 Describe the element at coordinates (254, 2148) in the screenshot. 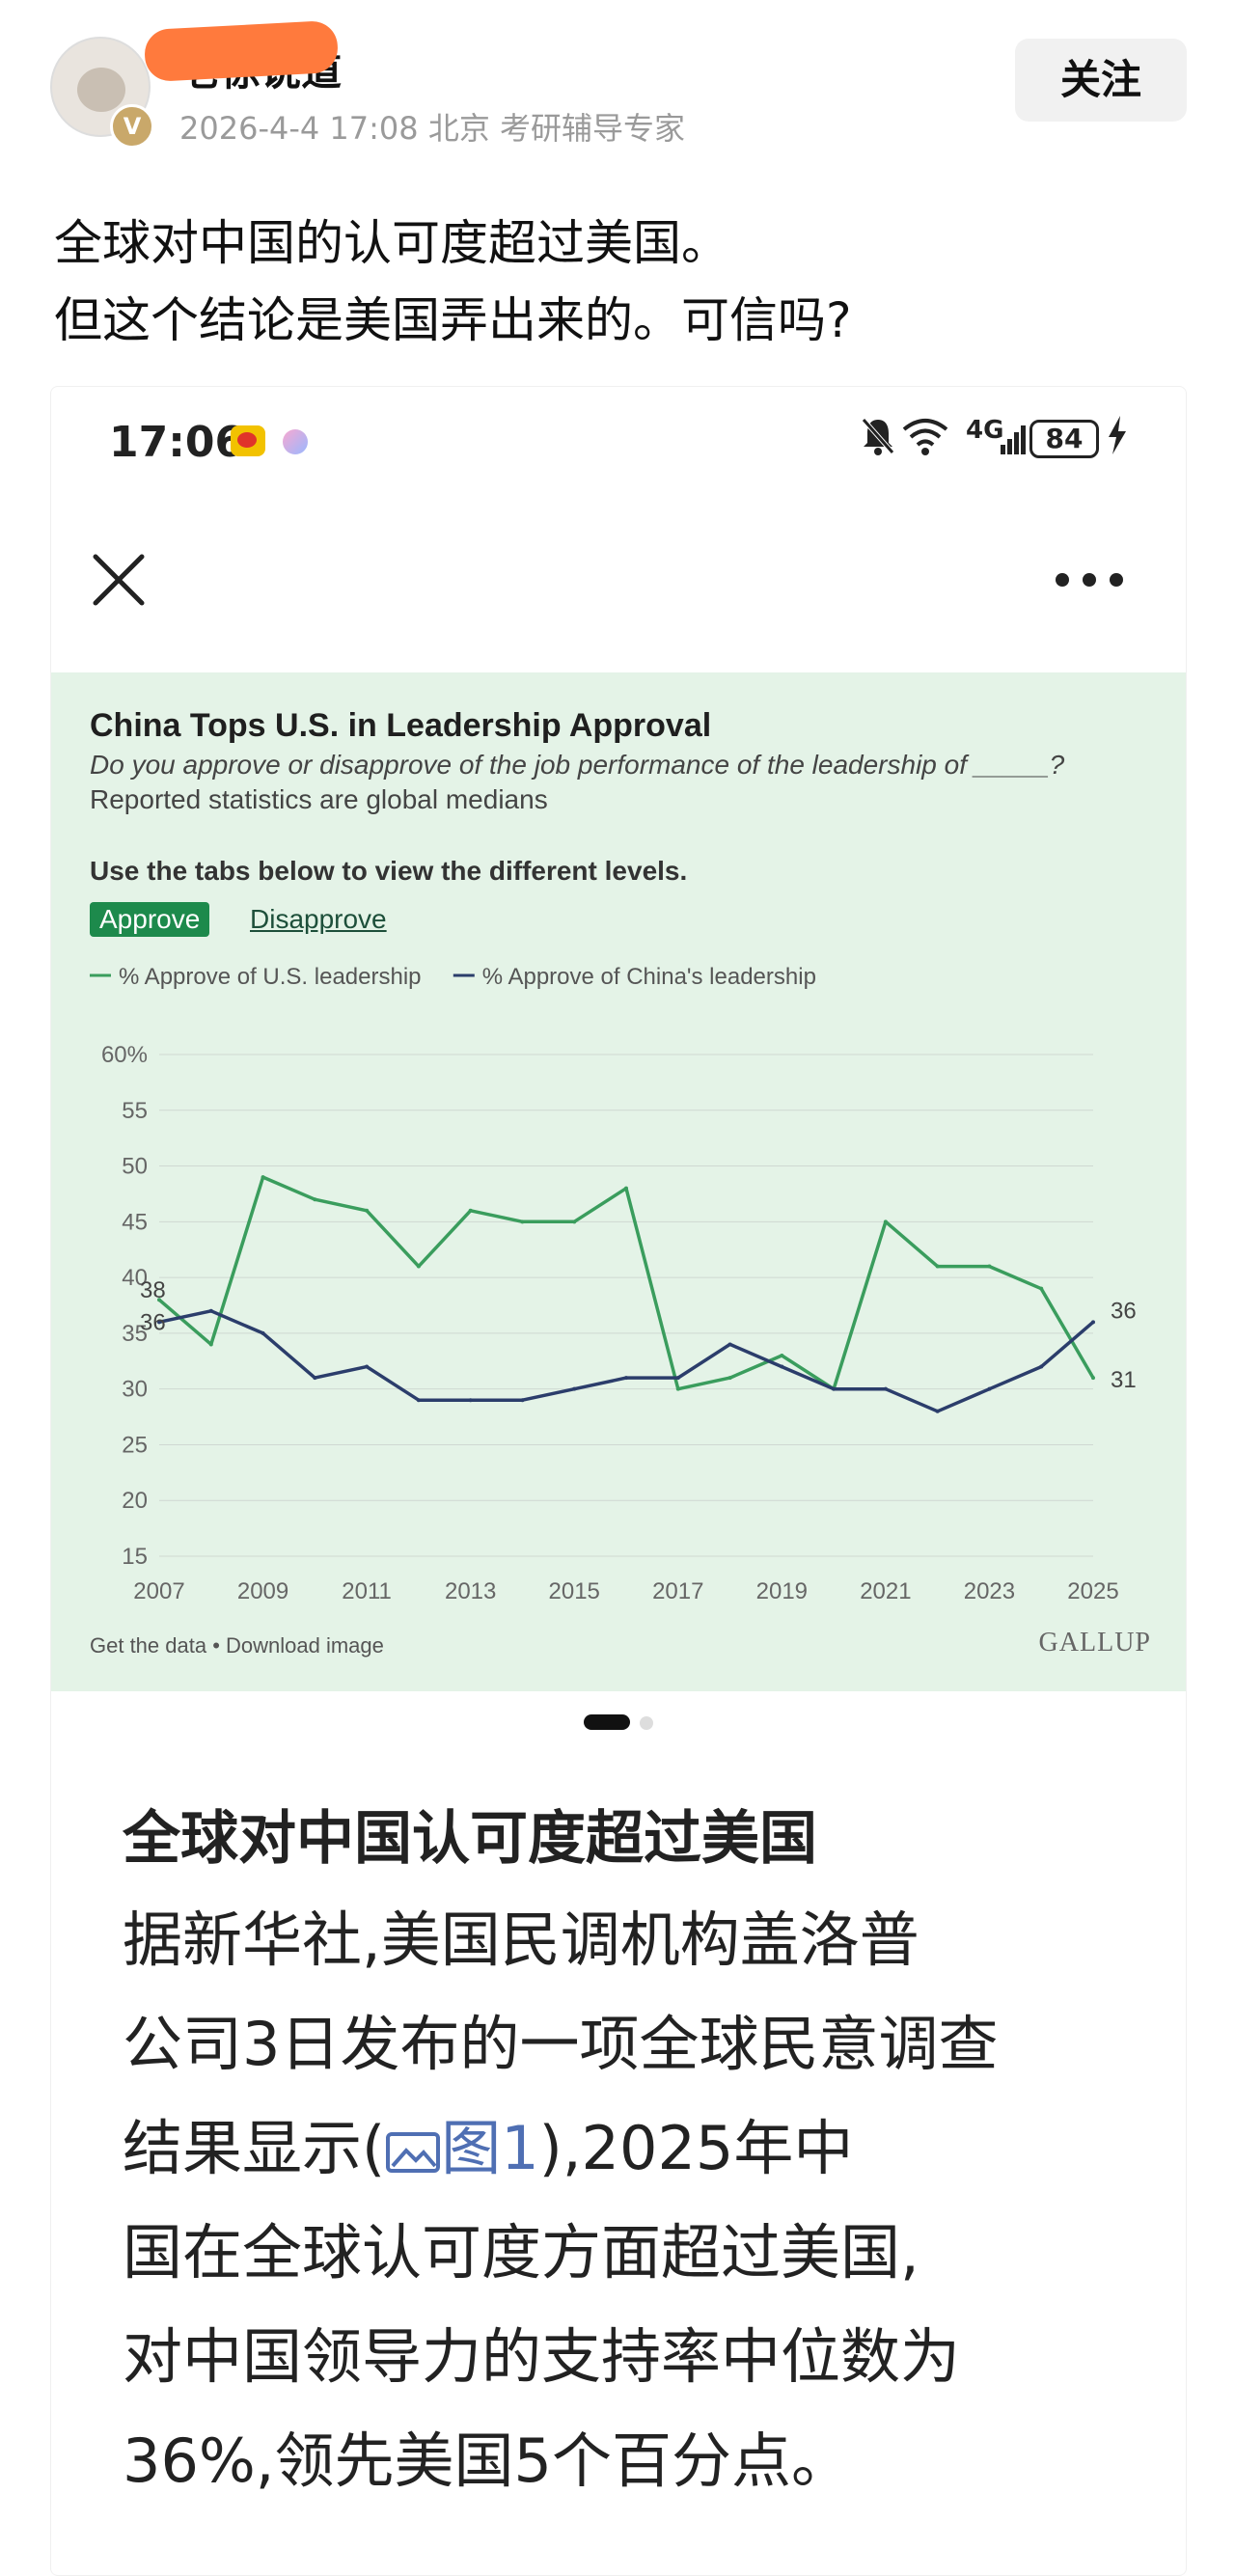

I see `article-line-part: 结果显示(` at that location.